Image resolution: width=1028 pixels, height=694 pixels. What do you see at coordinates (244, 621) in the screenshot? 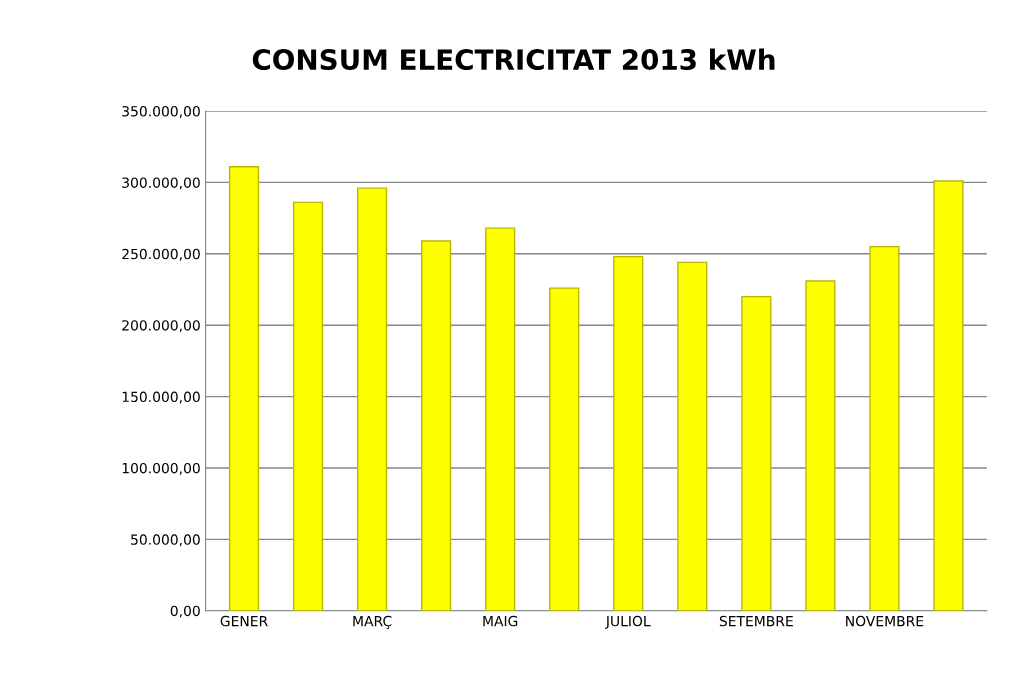
I see `x-tick-label: GENER` at bounding box center [244, 621].